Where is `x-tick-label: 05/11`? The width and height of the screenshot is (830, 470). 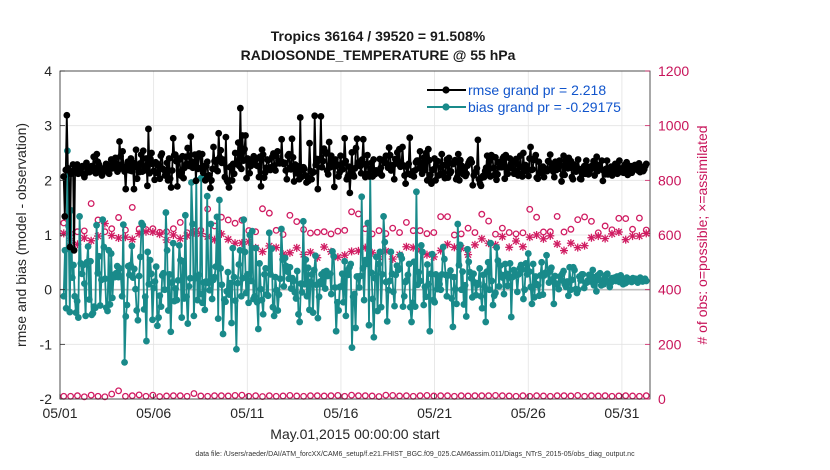 x-tick-label: 05/11 is located at coordinates (247, 413).